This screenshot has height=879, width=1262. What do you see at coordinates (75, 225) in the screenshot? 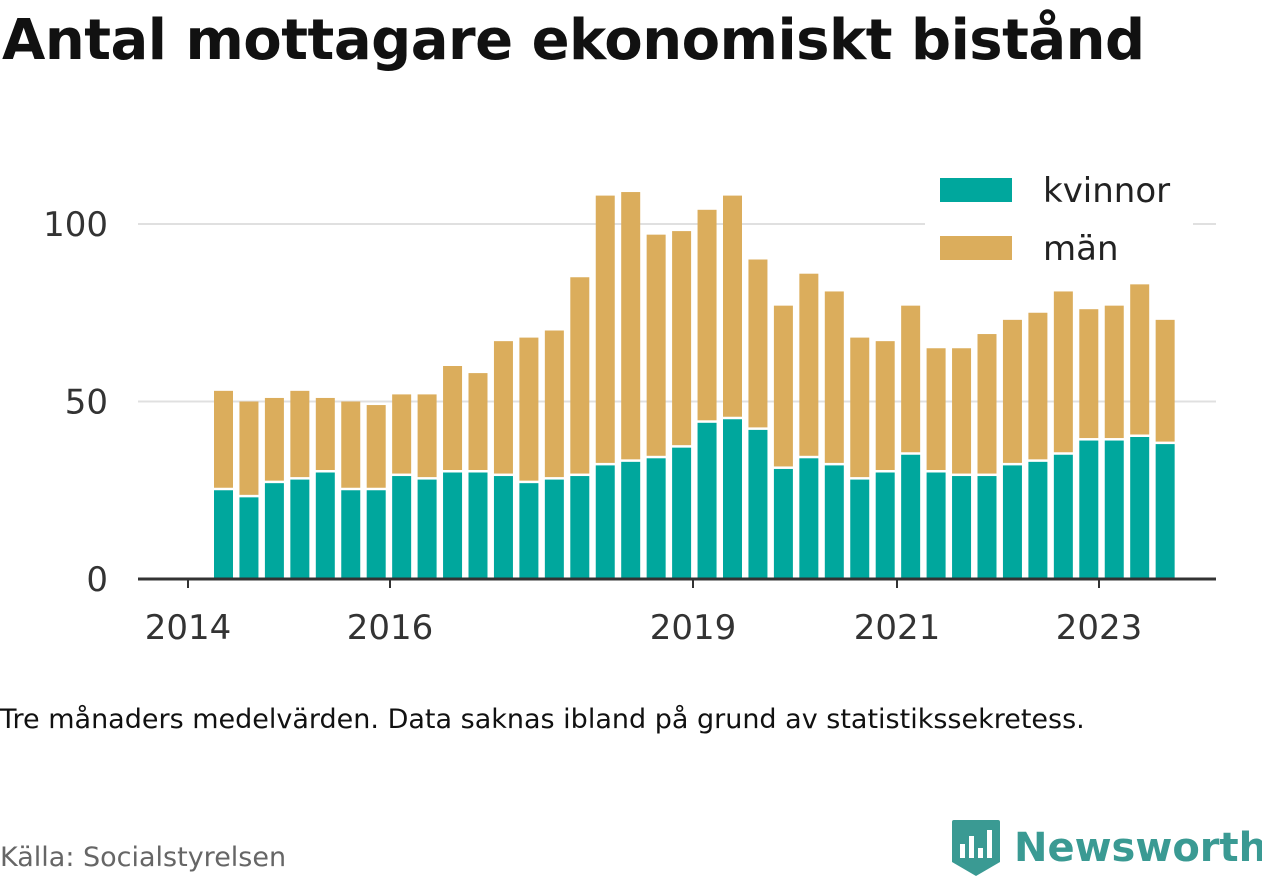
I see `y-tick-label: 100` at bounding box center [75, 225].